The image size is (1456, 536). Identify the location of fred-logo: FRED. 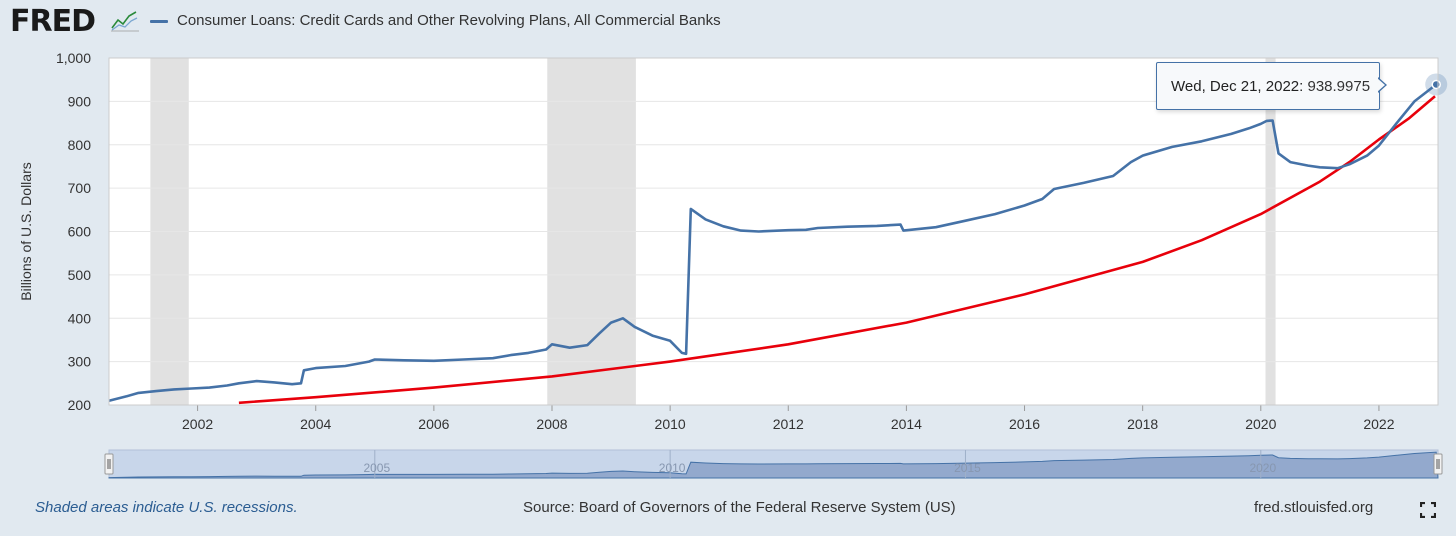
(53, 21).